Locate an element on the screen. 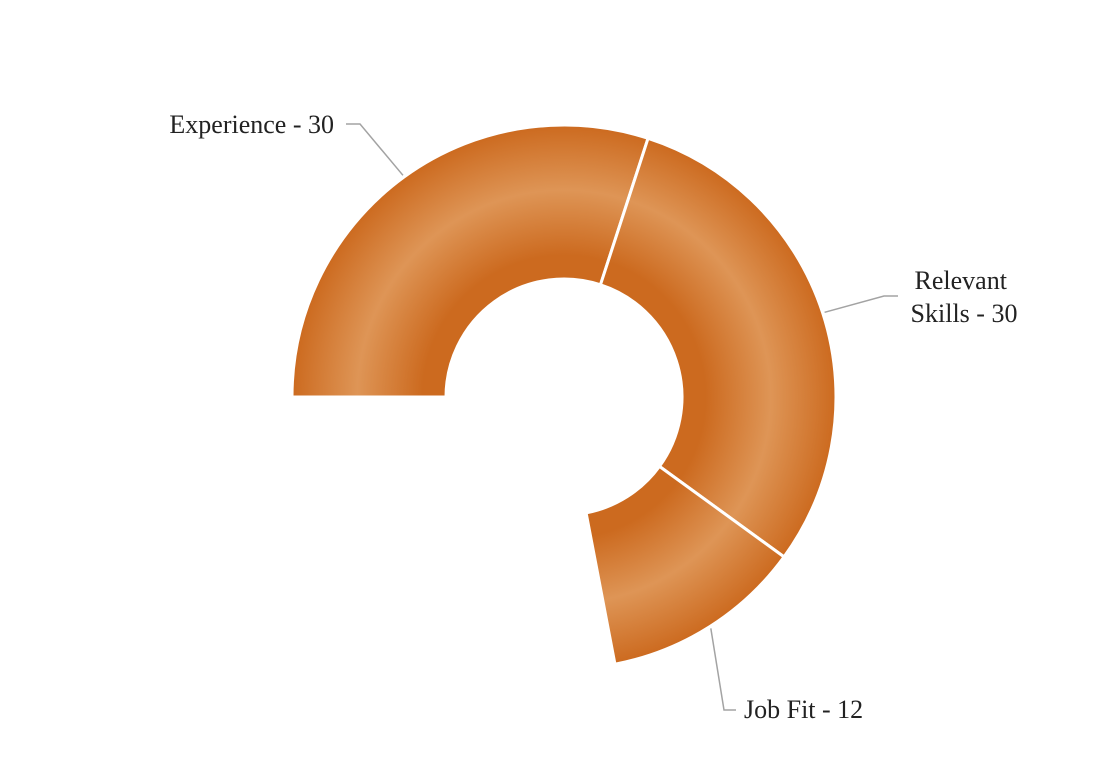 This screenshot has height=774, width=1094. leader-line-job-fit is located at coordinates (723, 669).